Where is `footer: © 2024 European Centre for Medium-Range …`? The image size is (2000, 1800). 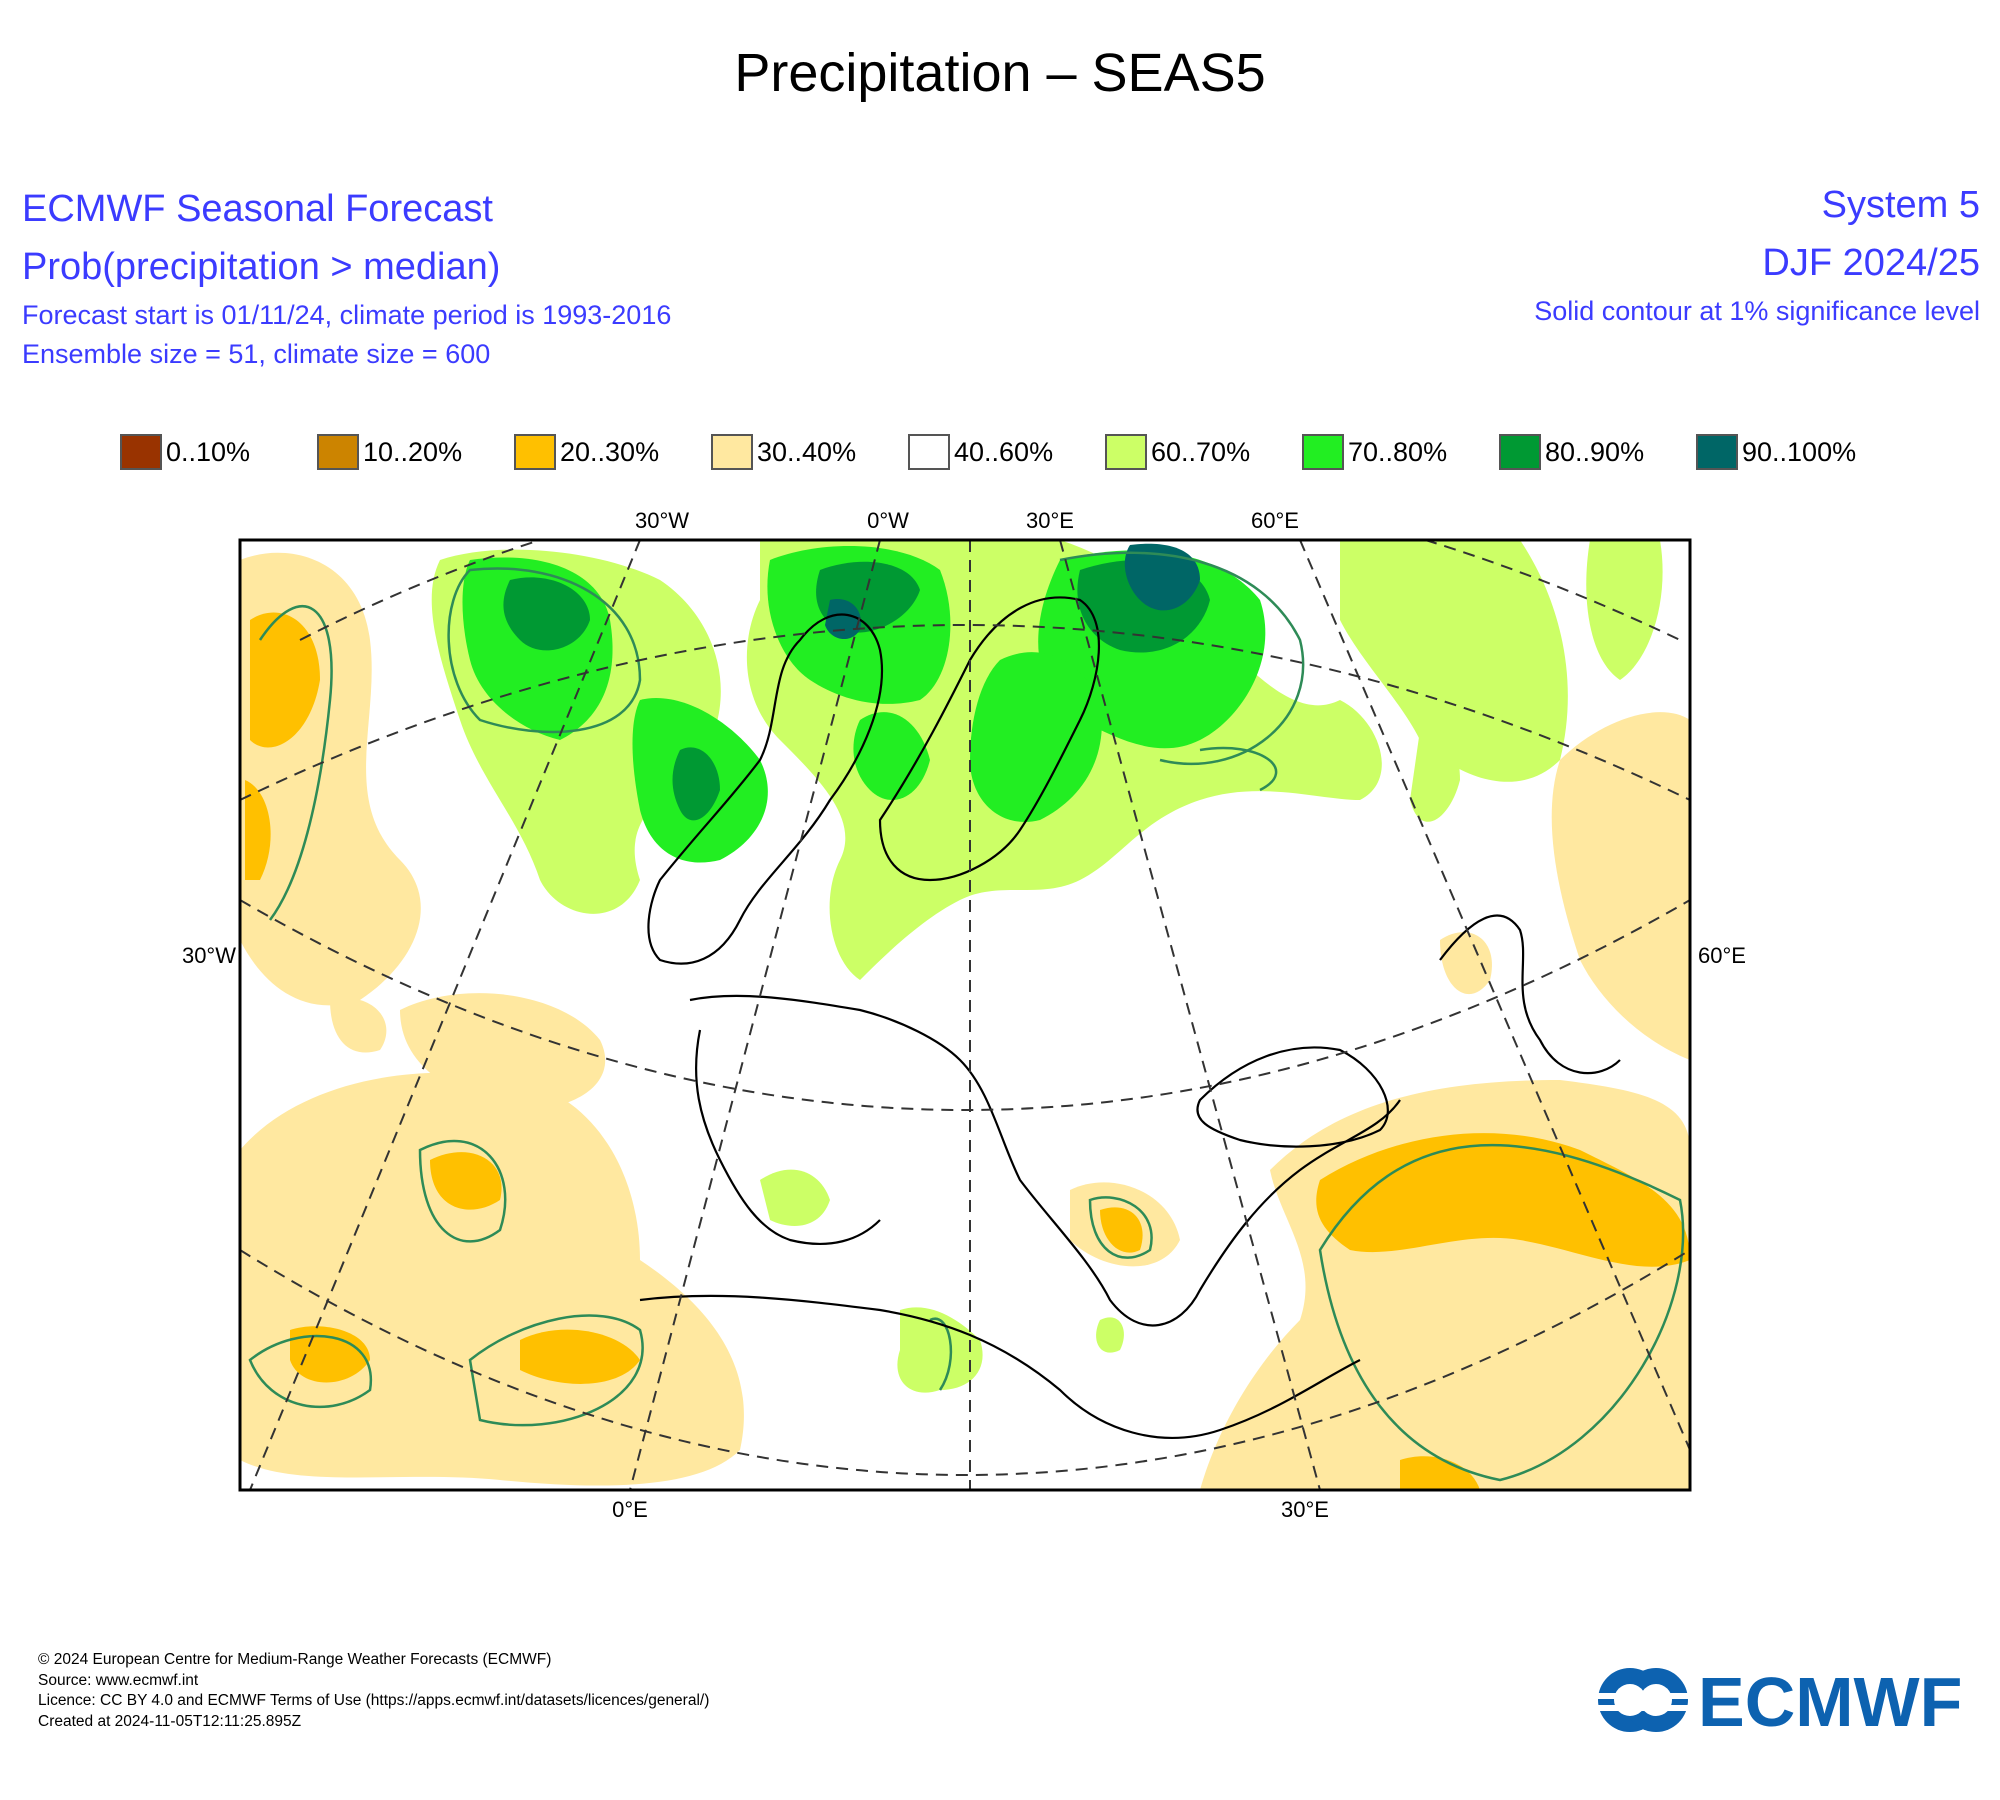 footer: © 2024 European Centre for Medium-Range … is located at coordinates (373, 1691).